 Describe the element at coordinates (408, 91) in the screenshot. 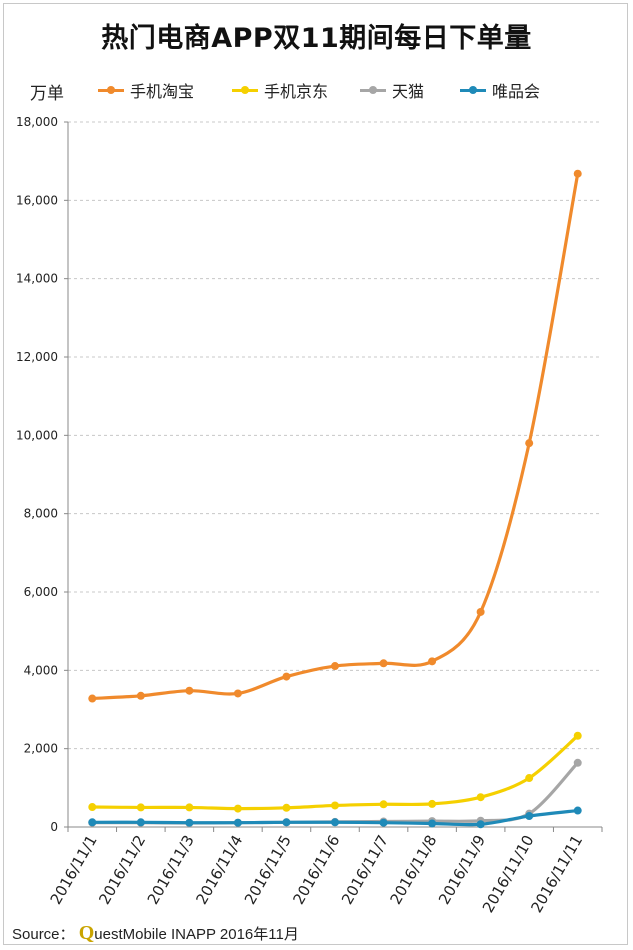

I see `legend-label-tmall: 天猫` at that location.